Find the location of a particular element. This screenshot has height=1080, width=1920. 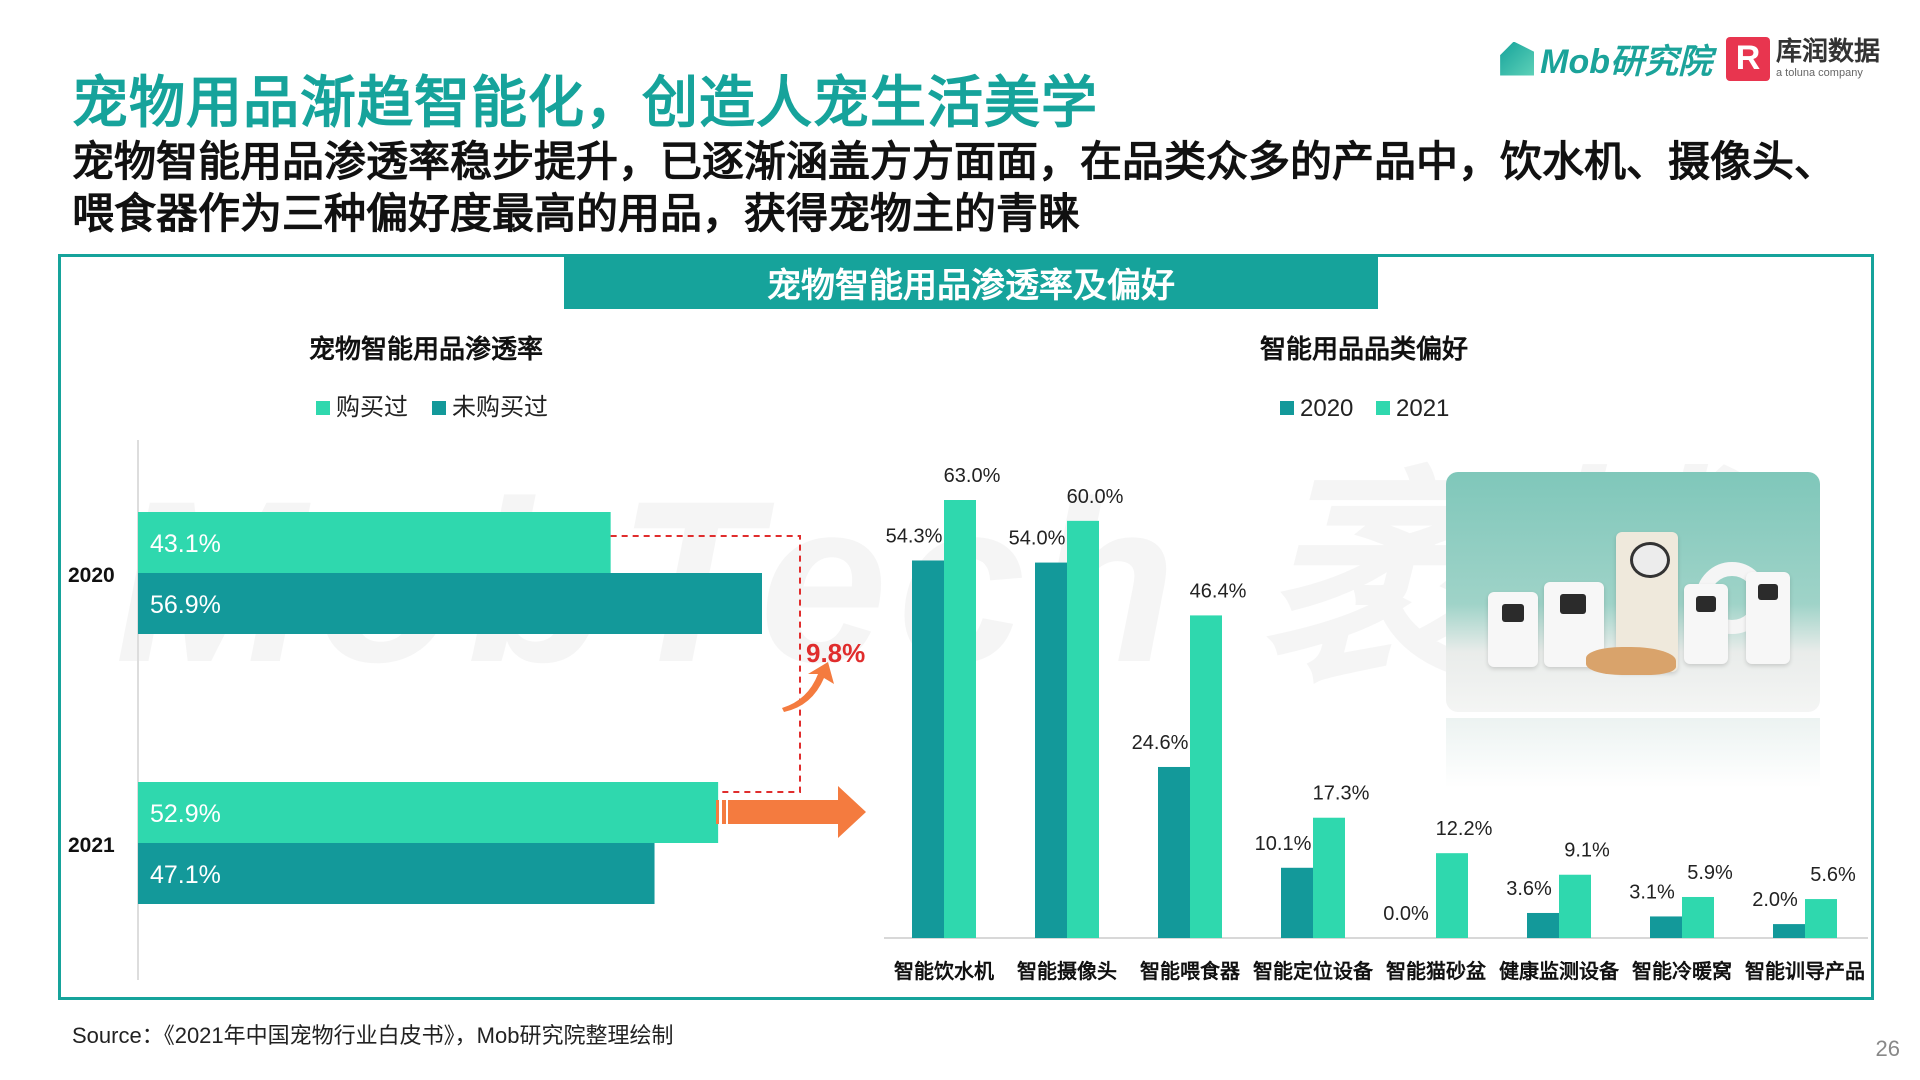

bar-智能饮水机-2021 is located at coordinates (960, 719).